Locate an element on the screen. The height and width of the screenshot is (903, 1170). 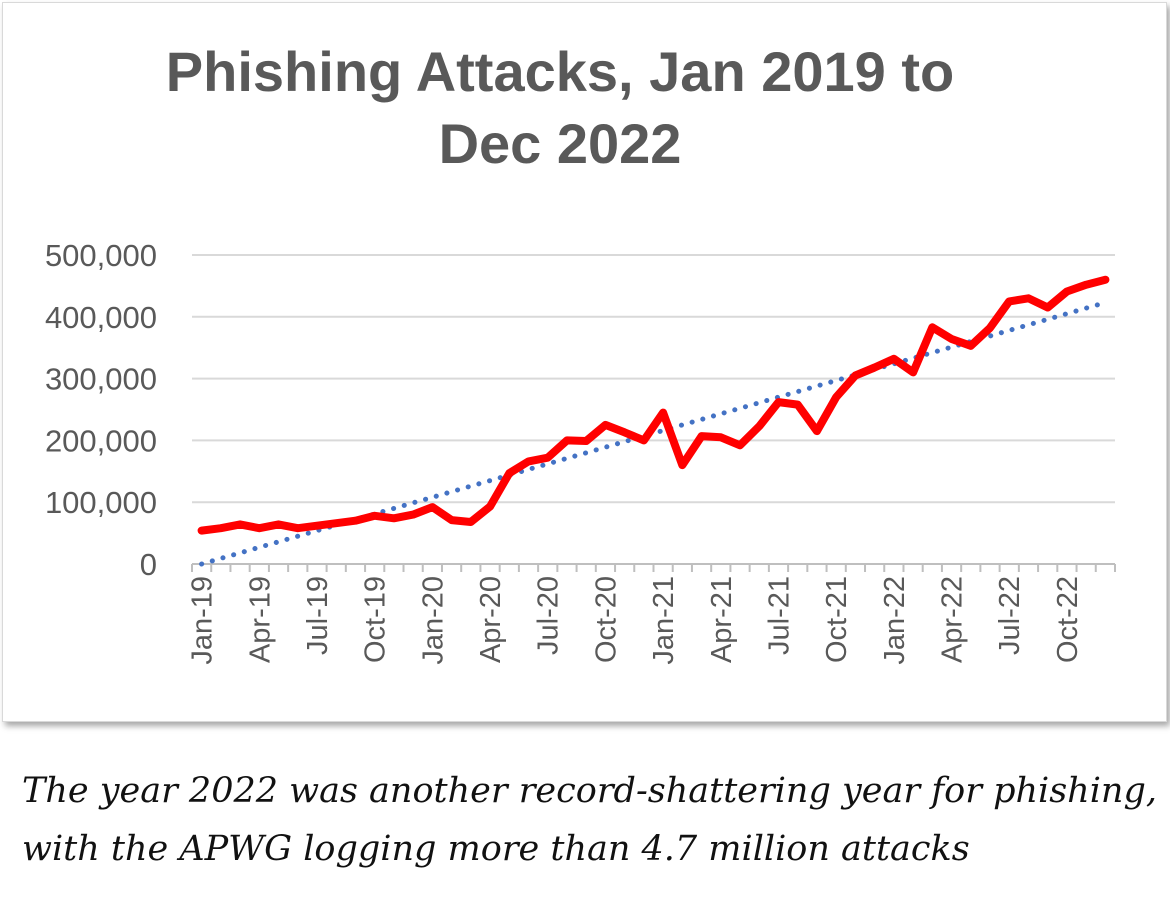
x-tick-label: Oct-22 is located at coordinates (1068, 619).